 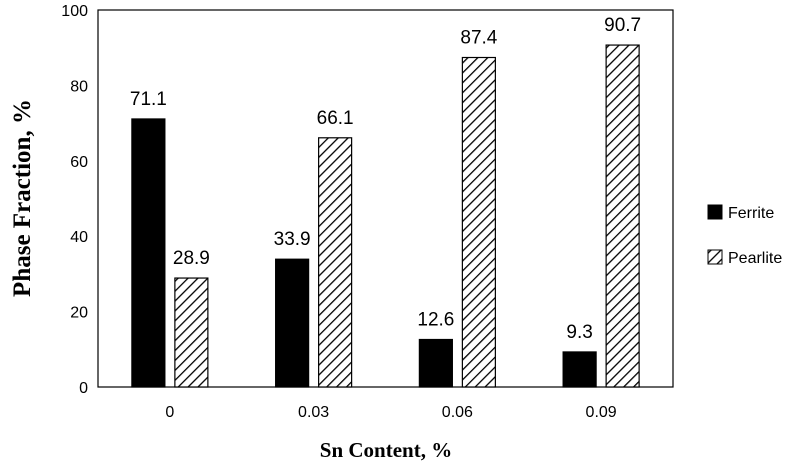 What do you see at coordinates (622, 25) in the screenshot?
I see `data-label-pearlite: 90.7` at bounding box center [622, 25].